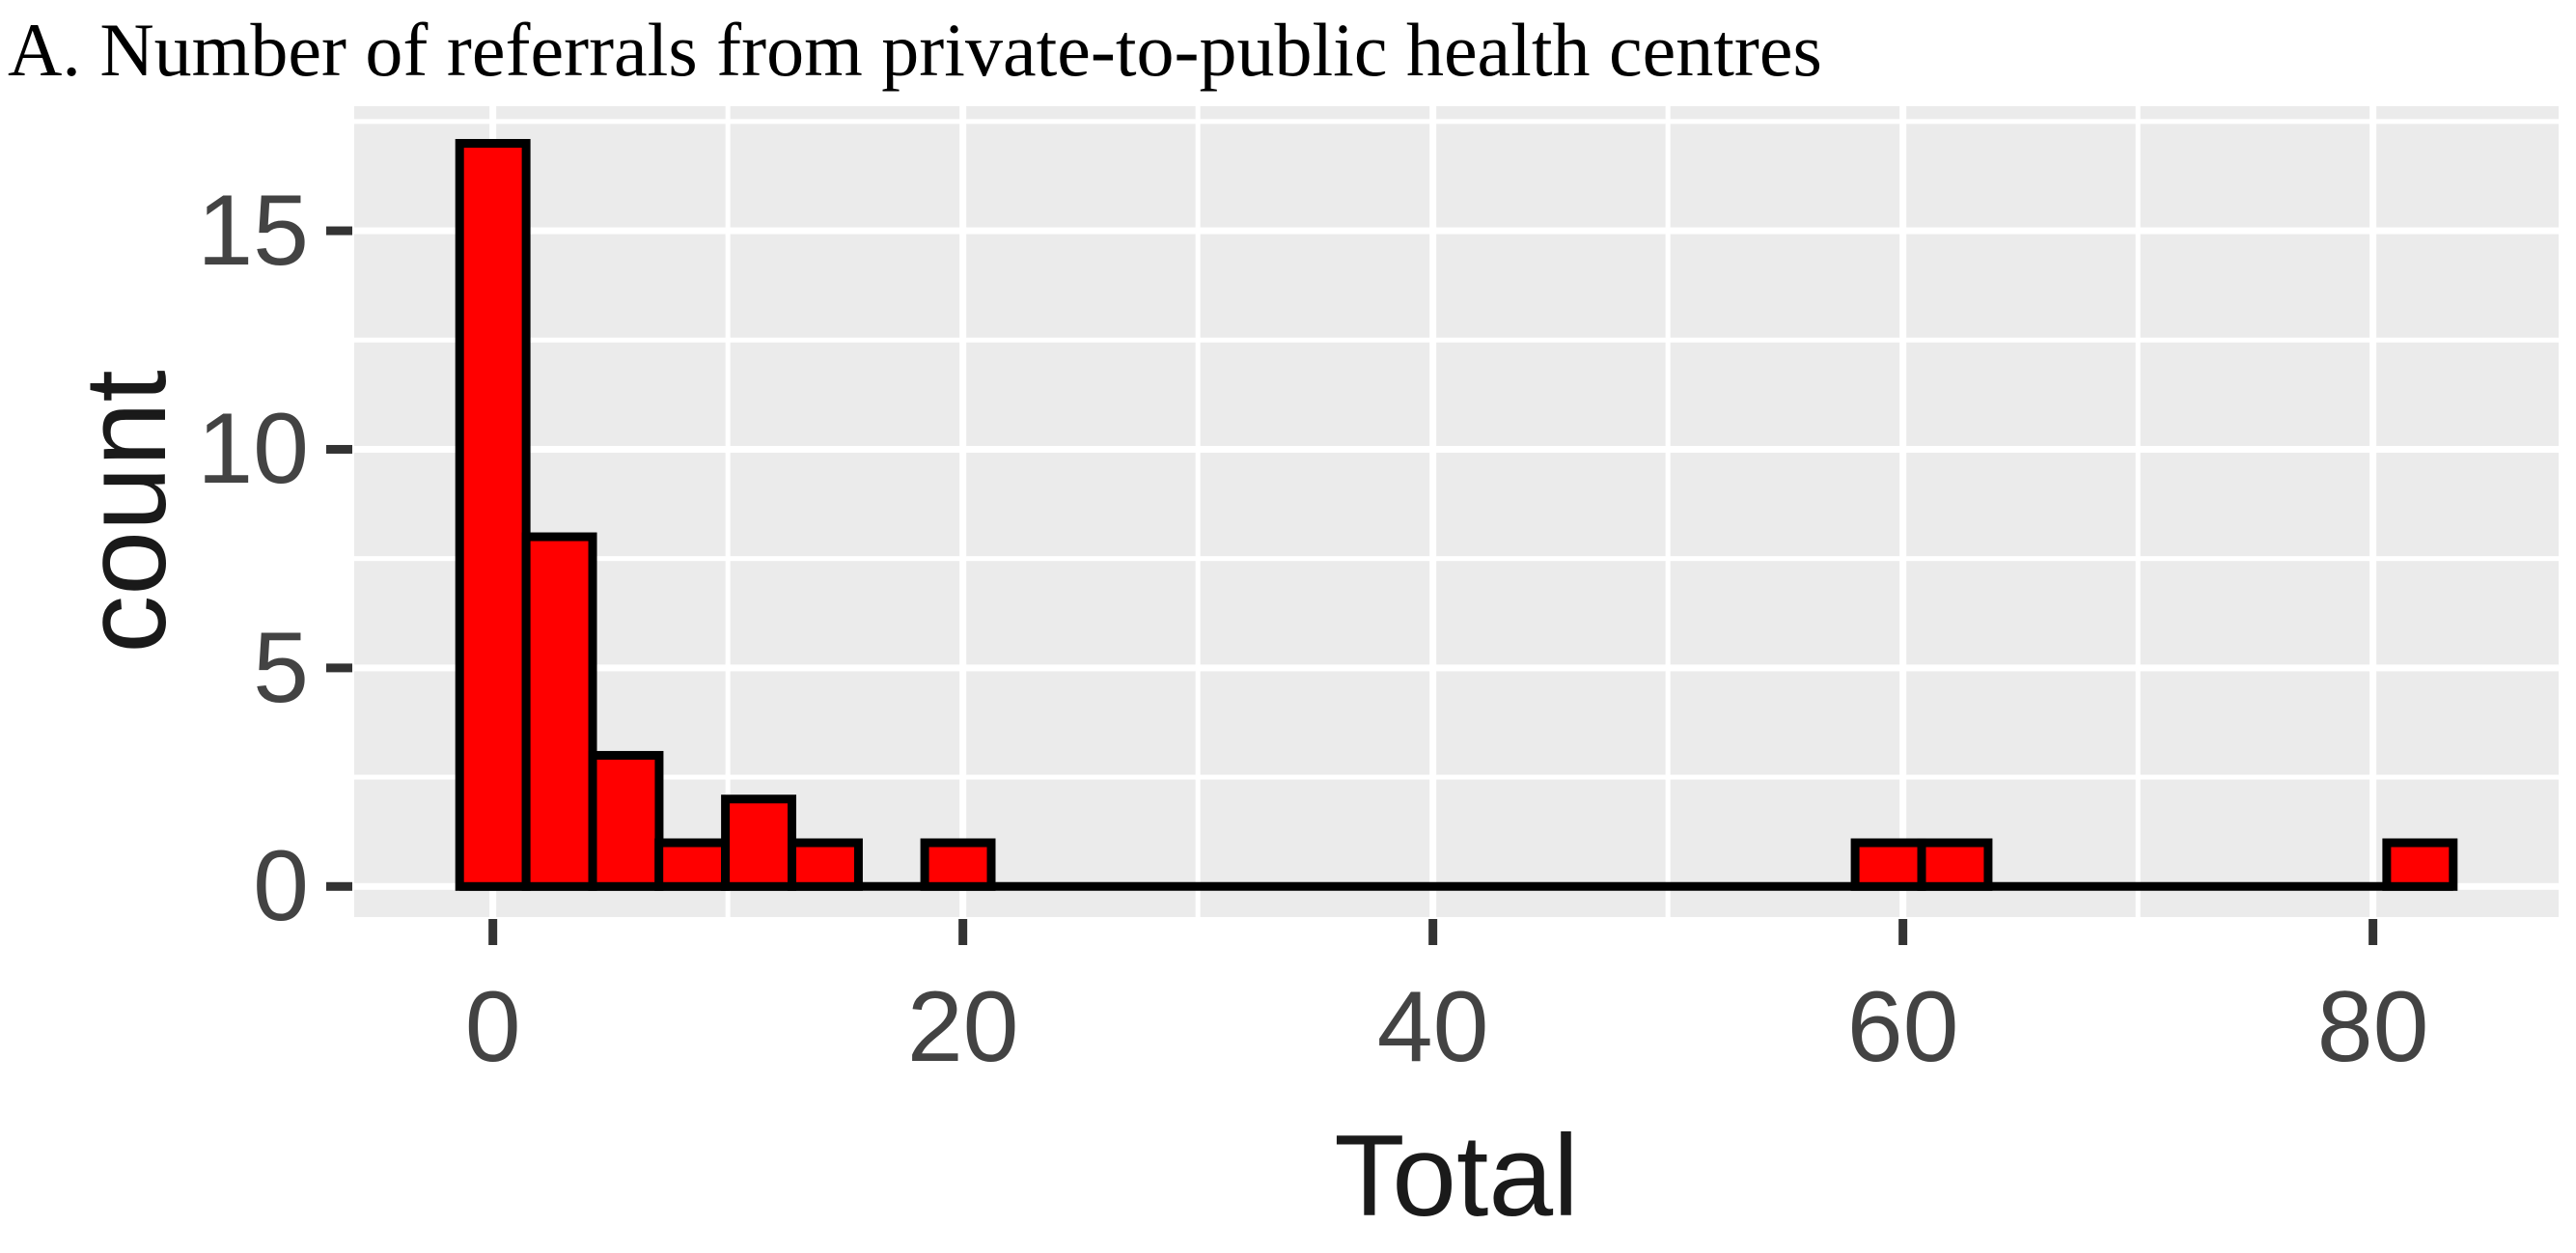  Describe the element at coordinates (492, 1027) in the screenshot. I see `x-tick-label: 0` at that location.